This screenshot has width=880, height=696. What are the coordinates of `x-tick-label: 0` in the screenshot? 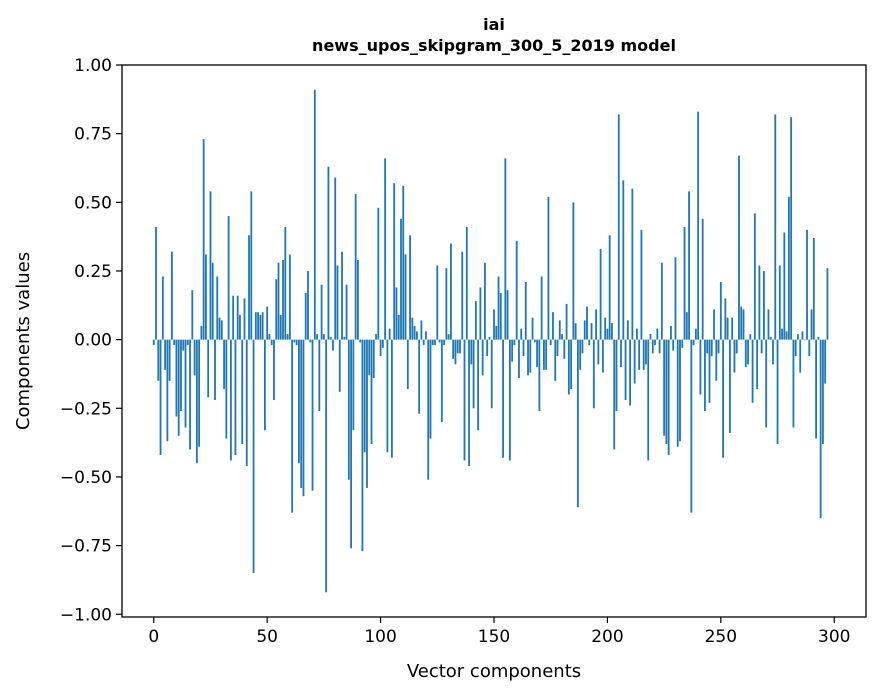 It's located at (153, 637).